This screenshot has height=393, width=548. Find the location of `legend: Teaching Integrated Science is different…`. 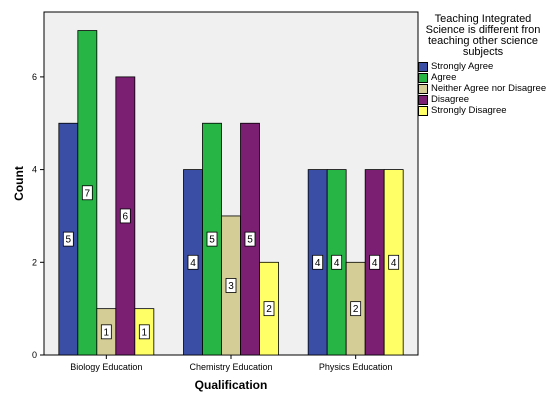

legend: Teaching Integrated Science is different… is located at coordinates (483, 65).